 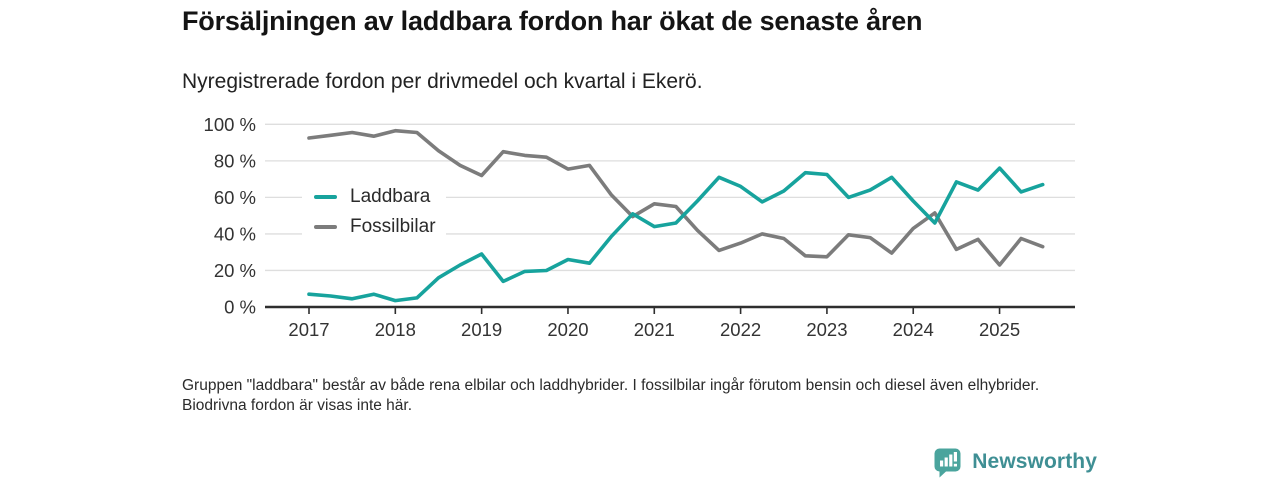 I want to click on x-axis-year-label: 2017, so click(x=308, y=329).